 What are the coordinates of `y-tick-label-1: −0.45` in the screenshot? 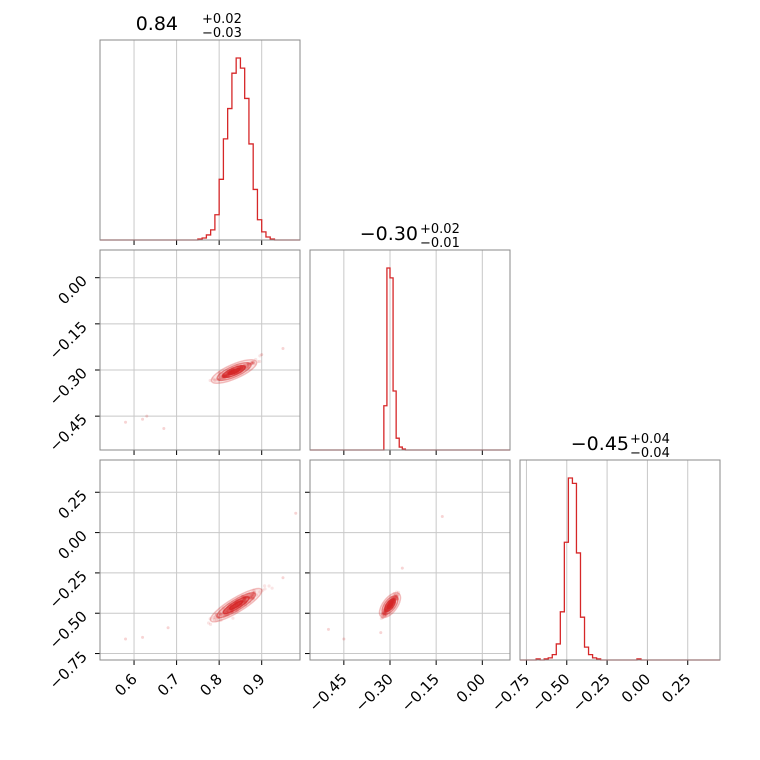 It's located at (68, 432).